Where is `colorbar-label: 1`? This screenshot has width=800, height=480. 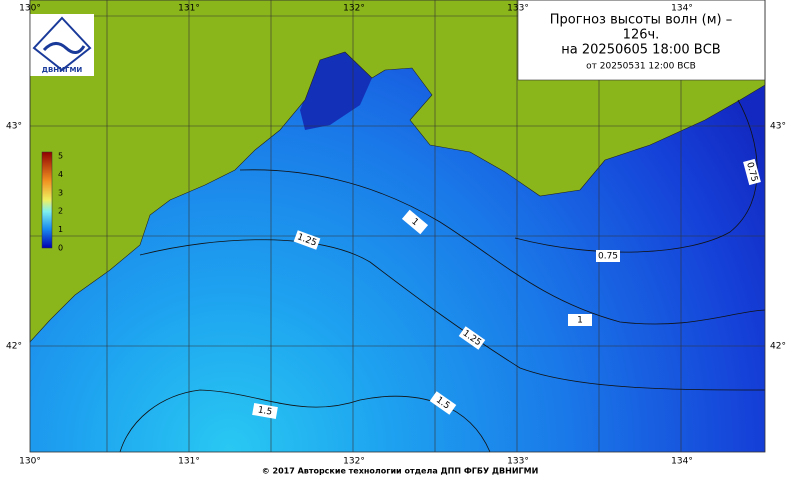 colorbar-label: 1 is located at coordinates (60, 229).